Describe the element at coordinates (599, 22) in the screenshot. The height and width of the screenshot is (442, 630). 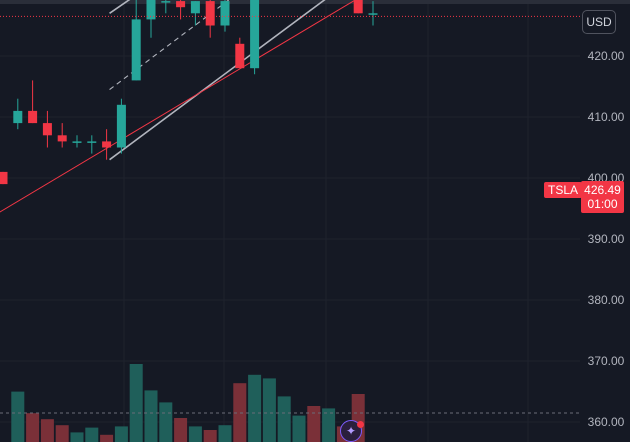
I see `currency-button: USD` at that location.